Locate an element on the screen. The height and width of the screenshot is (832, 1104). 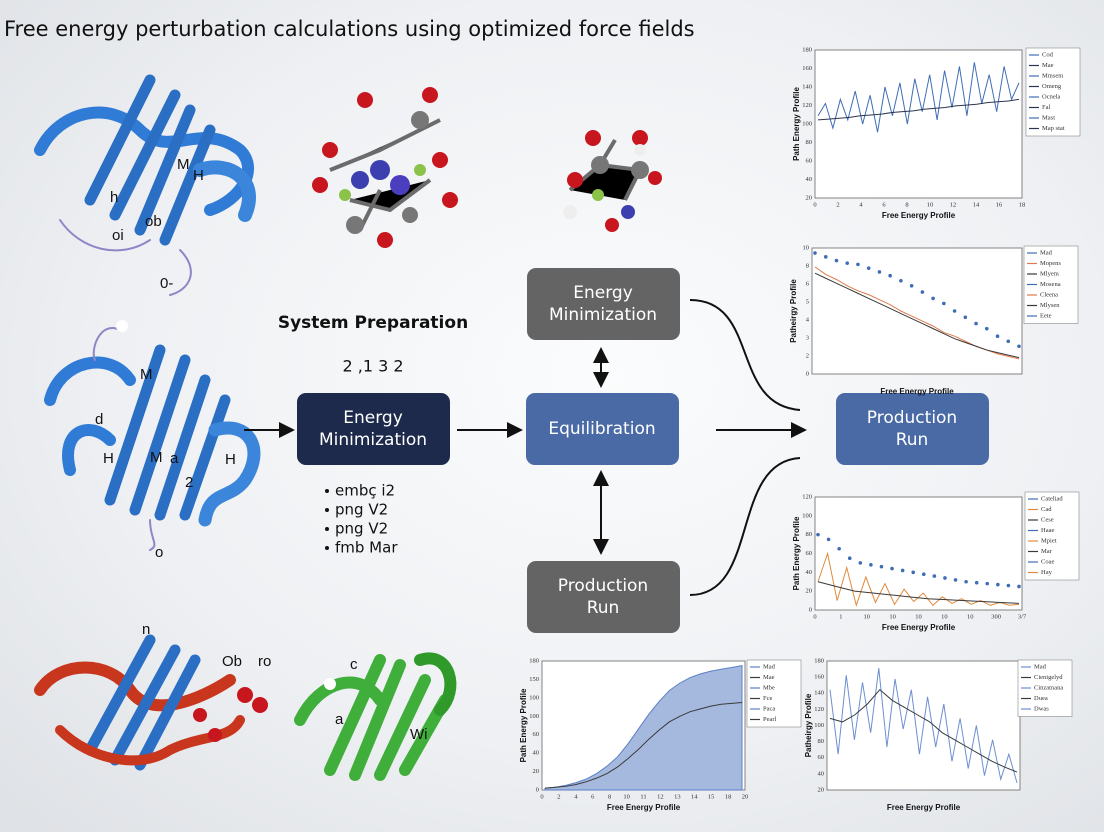
legend-label: Cese is located at coordinates (1047, 519).